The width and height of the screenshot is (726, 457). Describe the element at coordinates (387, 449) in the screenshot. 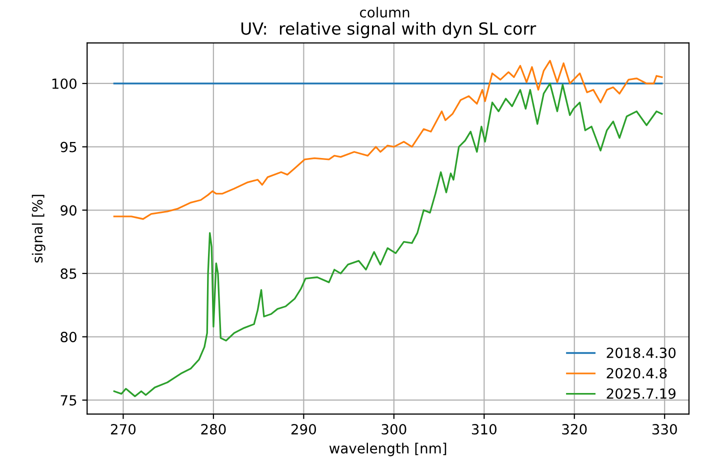

I see `x-axis-title: wavelength [nm]` at that location.